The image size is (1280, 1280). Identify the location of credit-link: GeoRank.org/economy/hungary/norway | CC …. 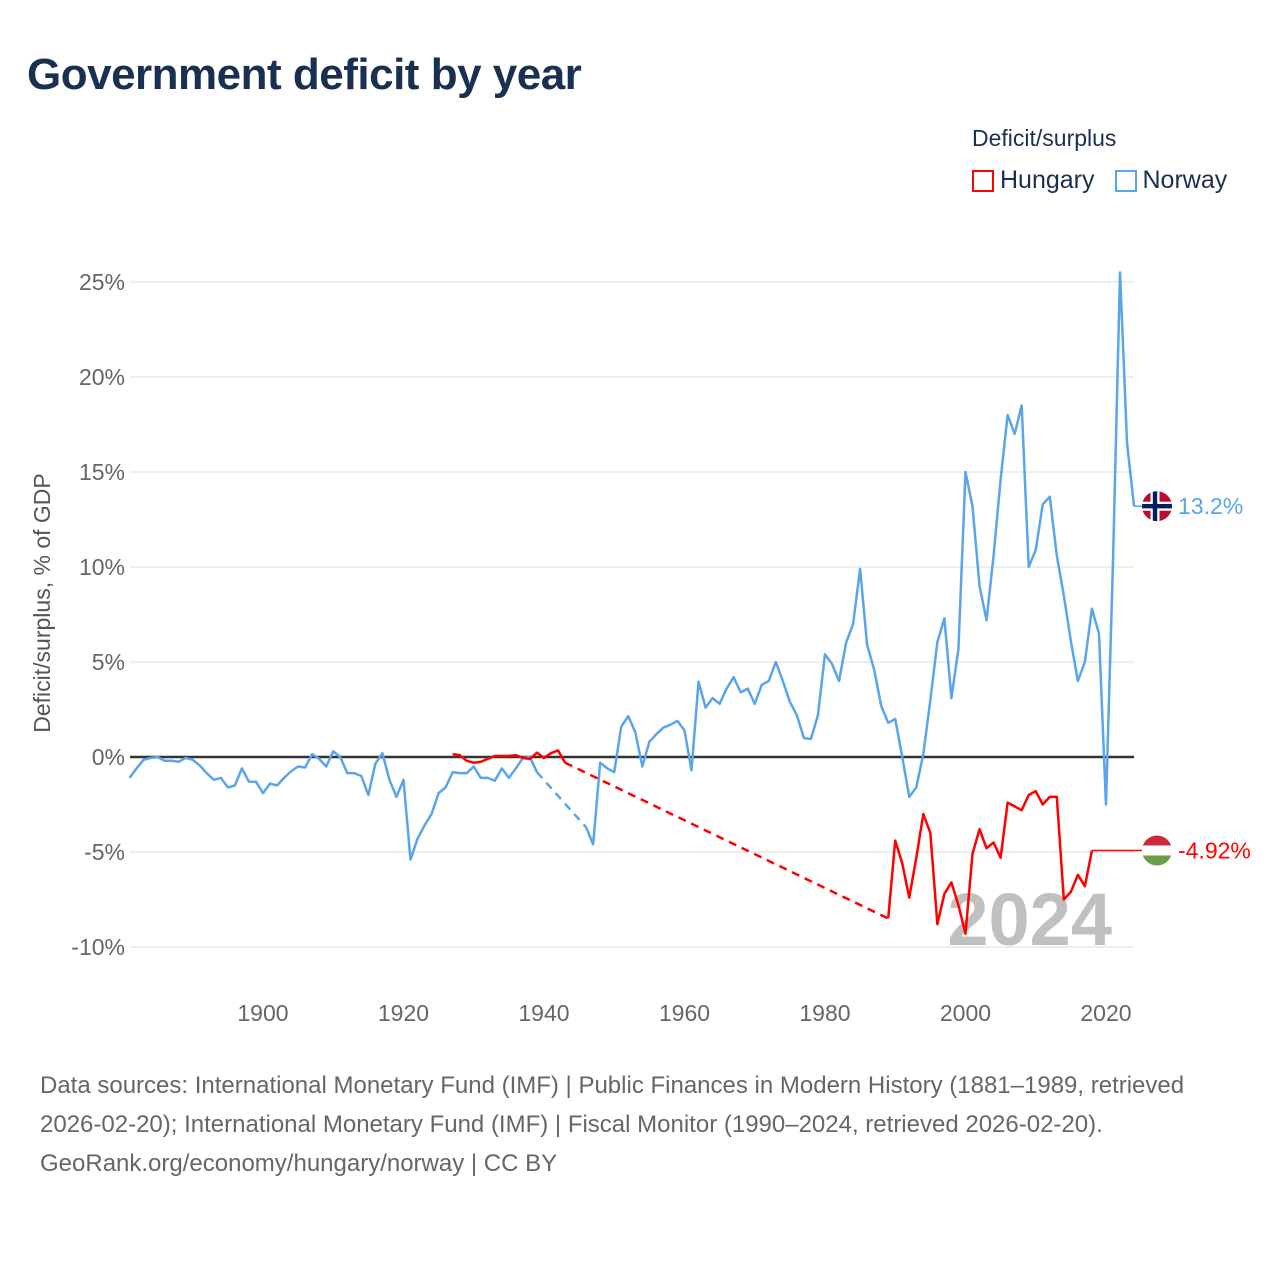
(299, 1163).